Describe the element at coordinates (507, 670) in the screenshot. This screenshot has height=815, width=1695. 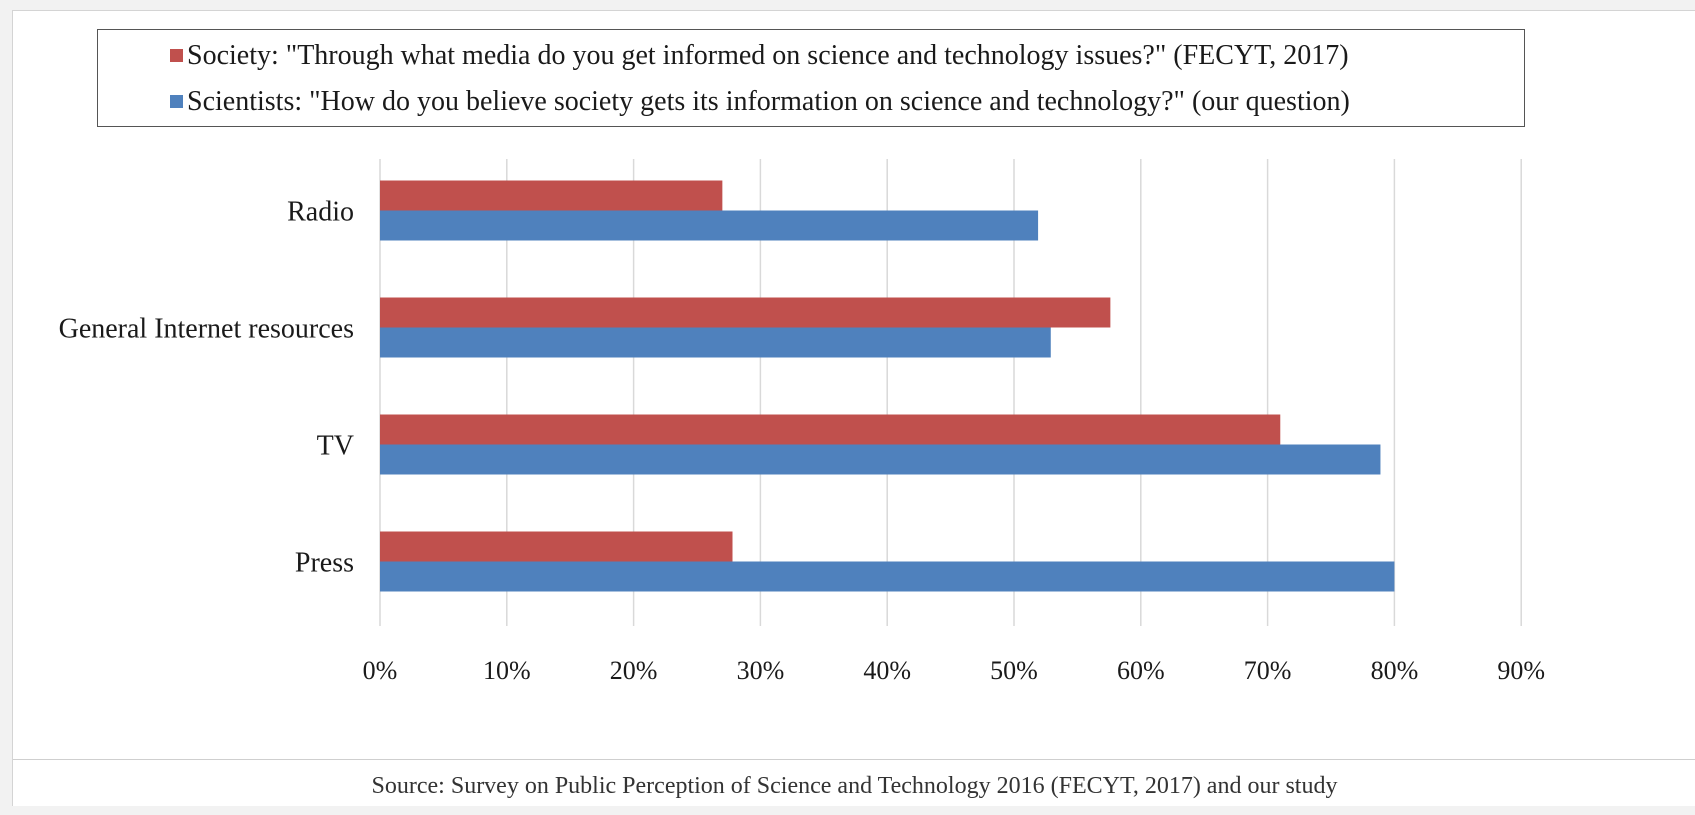
I see `x-tick-label: 10%` at that location.